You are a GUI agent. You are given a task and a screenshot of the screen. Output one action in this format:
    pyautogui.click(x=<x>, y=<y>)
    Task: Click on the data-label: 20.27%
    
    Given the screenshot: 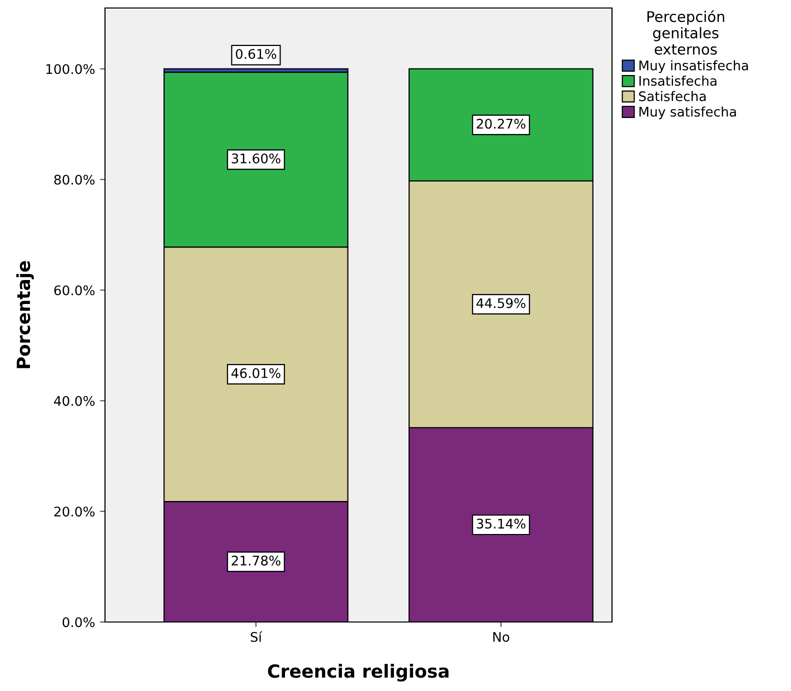 What is the action you would take?
    pyautogui.click(x=501, y=123)
    